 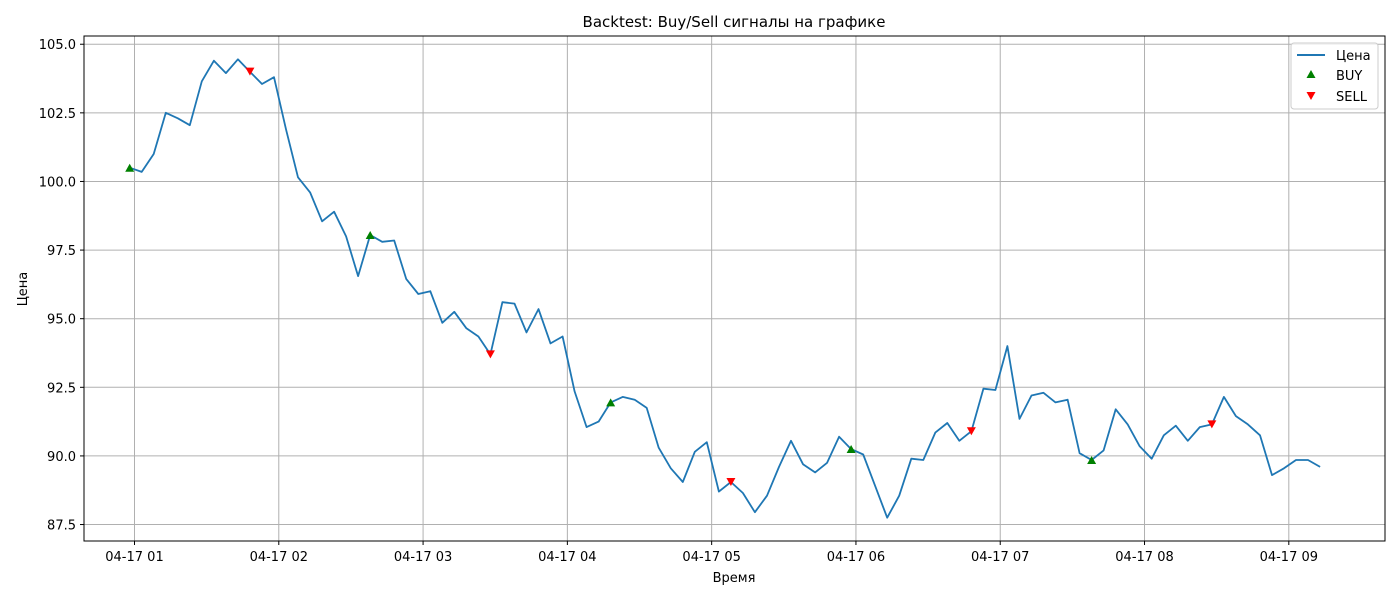 What do you see at coordinates (1334, 76) in the screenshot?
I see `legend: Цена BUY SELL` at bounding box center [1334, 76].